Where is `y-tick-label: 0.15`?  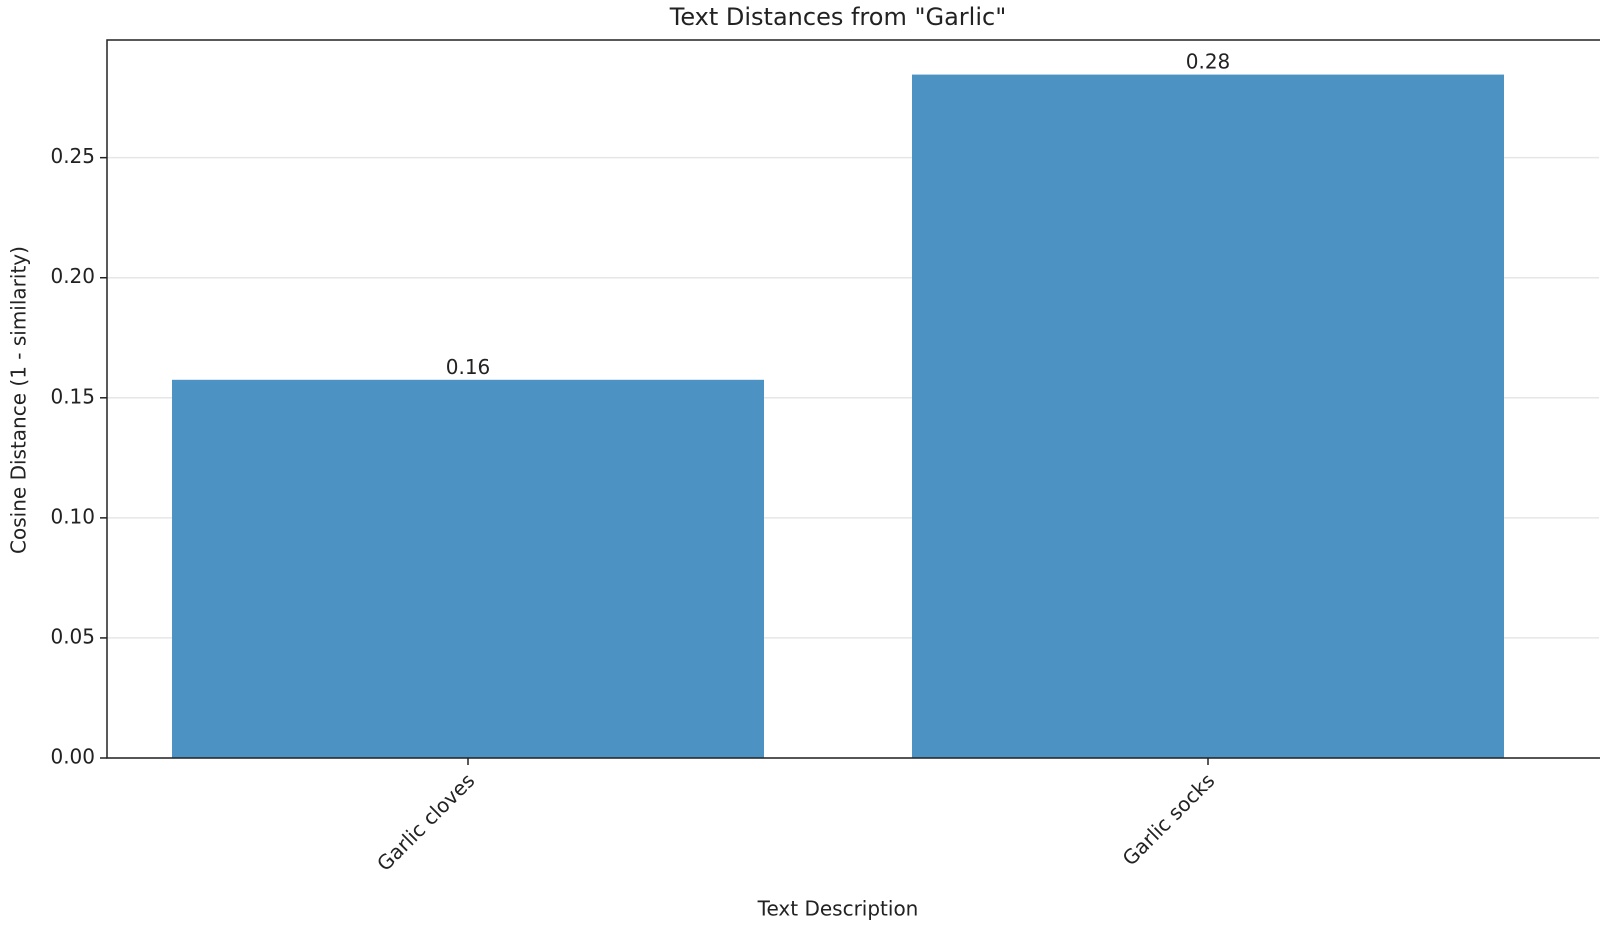
y-tick-label: 0.15 is located at coordinates (72, 396).